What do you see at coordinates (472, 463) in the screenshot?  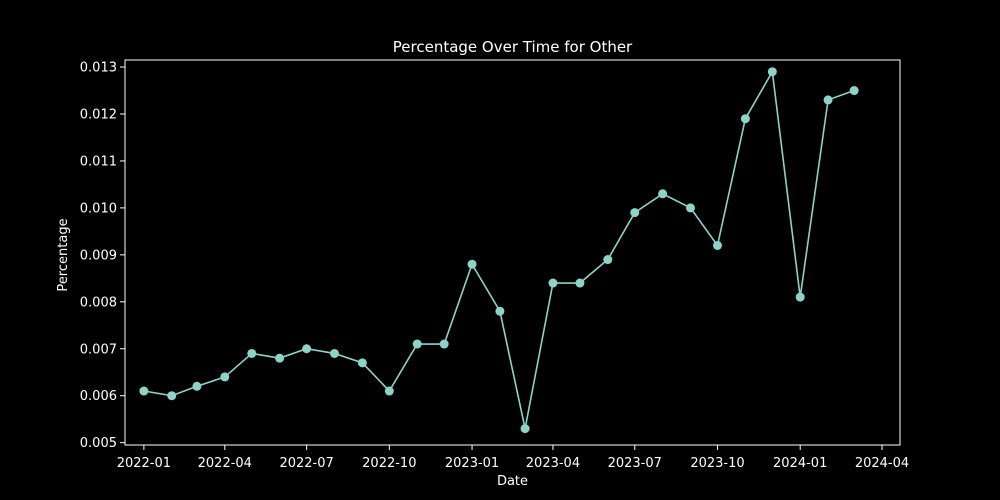 I see `x-tick-label: 2023-01` at bounding box center [472, 463].